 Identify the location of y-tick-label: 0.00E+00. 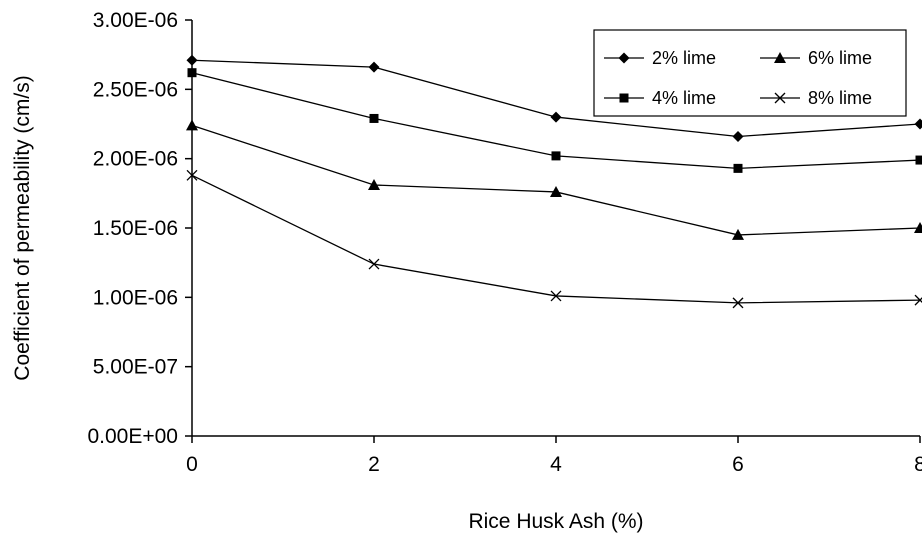
(132, 436).